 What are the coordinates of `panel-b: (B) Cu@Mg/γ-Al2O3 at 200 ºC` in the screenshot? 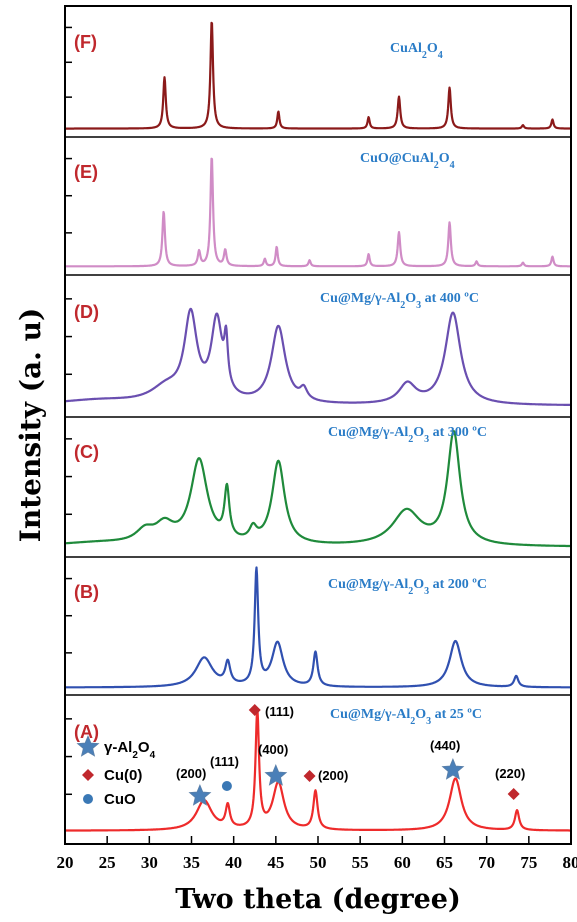 It's located at (318, 631).